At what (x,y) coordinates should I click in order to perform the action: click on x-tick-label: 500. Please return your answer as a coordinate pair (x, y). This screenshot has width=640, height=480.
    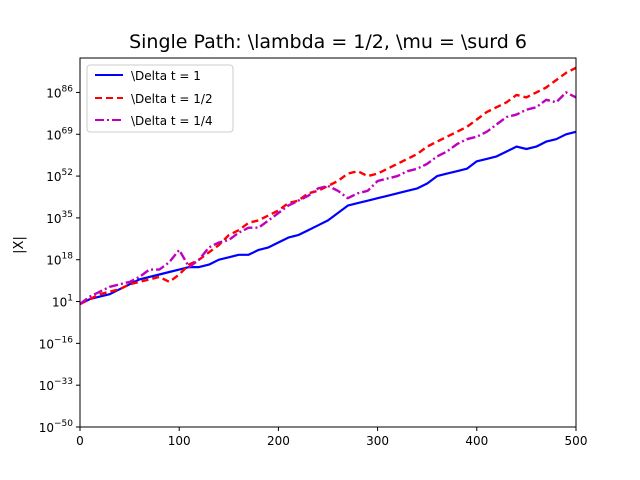
    Looking at the image, I should click on (576, 441).